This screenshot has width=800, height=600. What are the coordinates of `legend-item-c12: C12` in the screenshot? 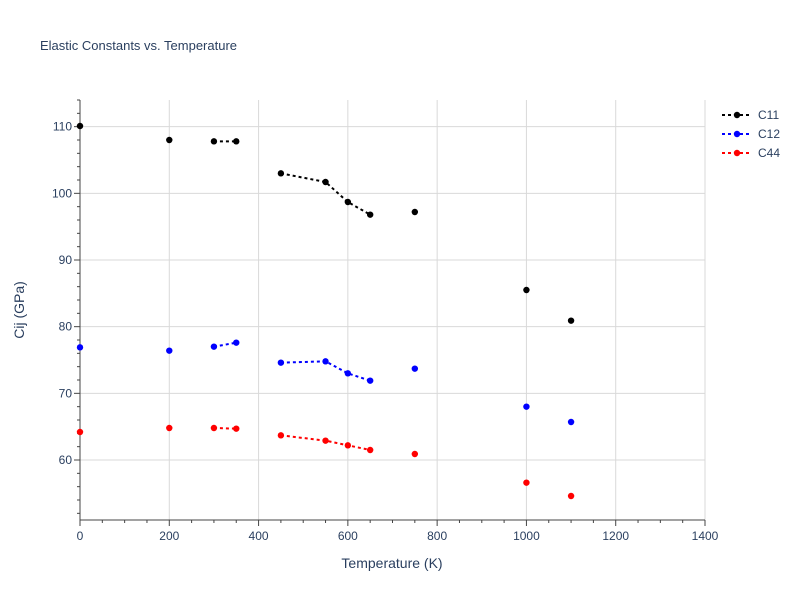 It's located at (751, 134).